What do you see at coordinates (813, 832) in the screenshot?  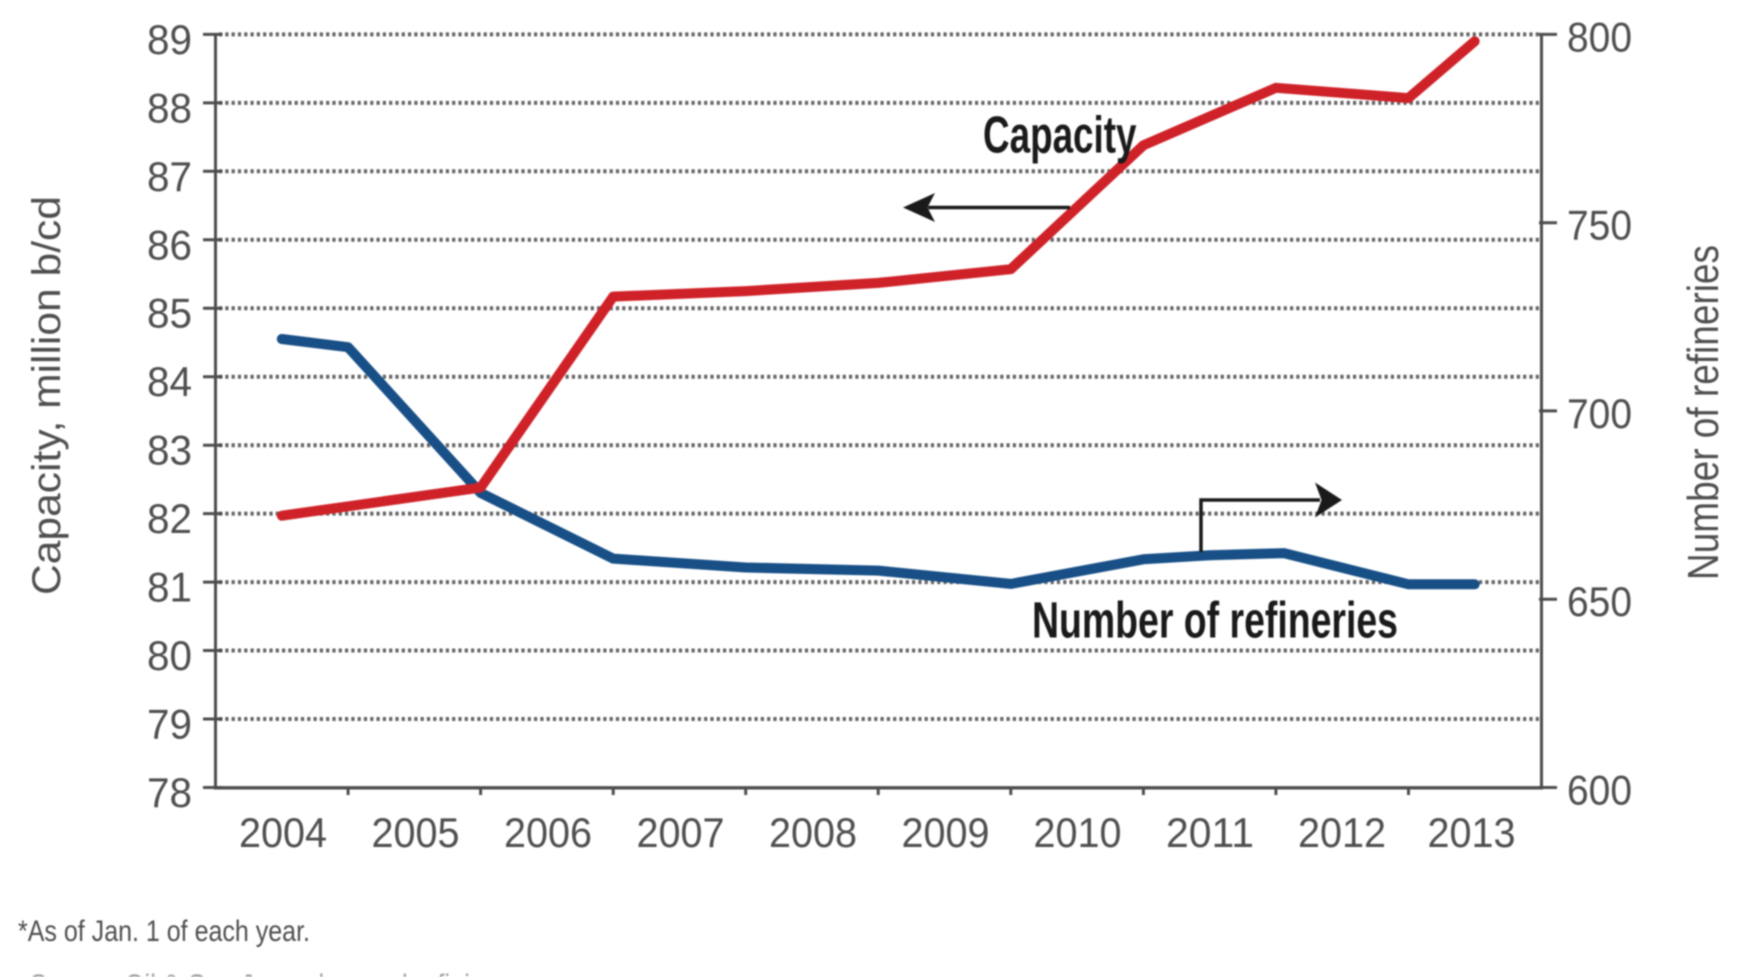 I see `svg-text: 2008` at bounding box center [813, 832].